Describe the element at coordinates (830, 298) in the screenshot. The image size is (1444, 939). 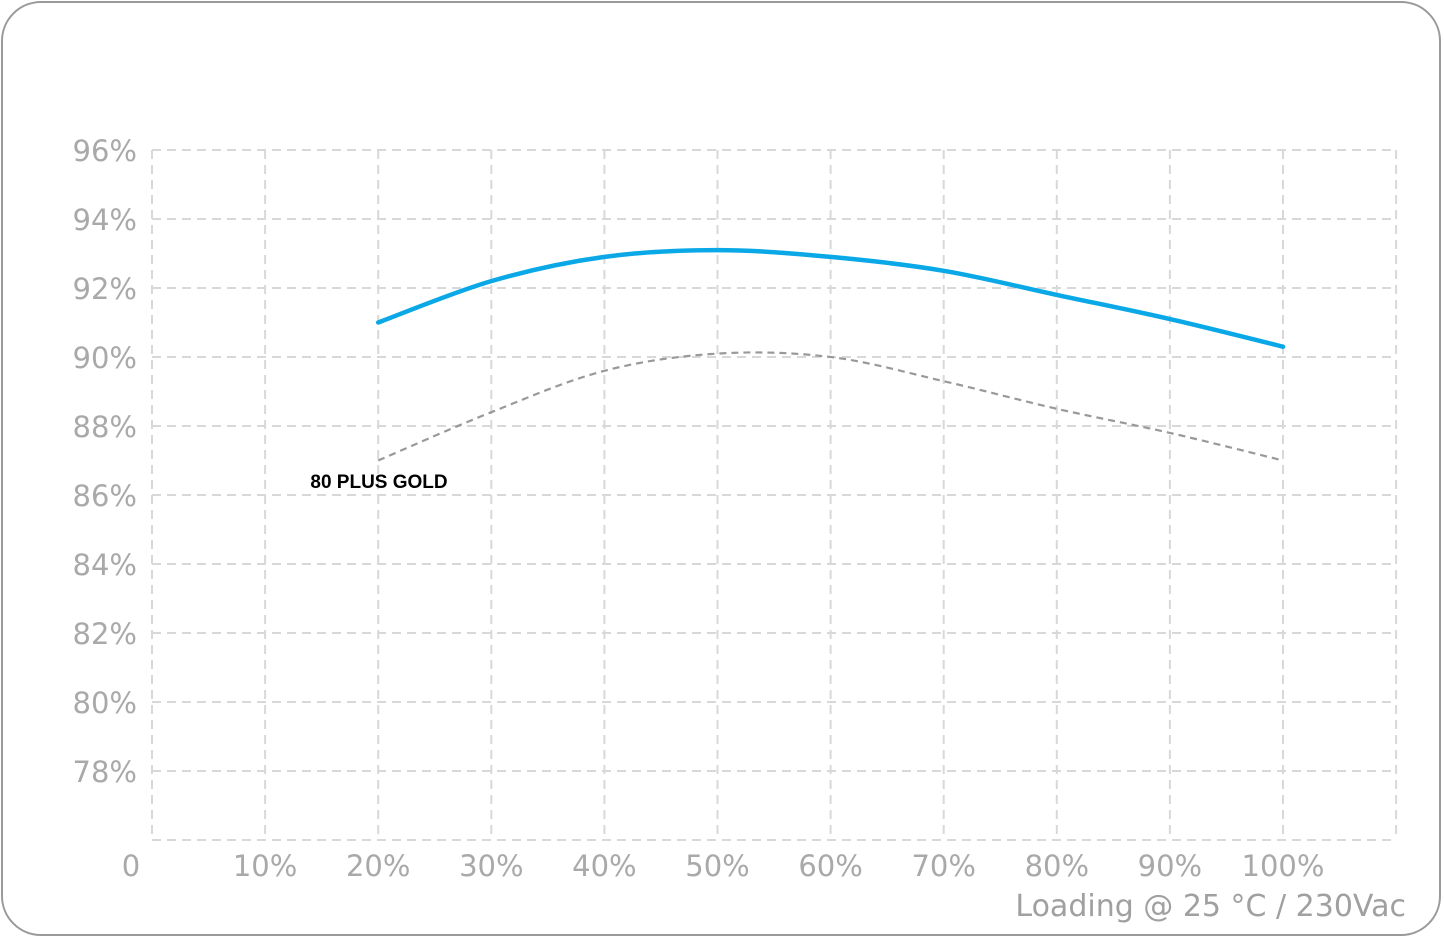
I see `series-line-efficiency` at that location.